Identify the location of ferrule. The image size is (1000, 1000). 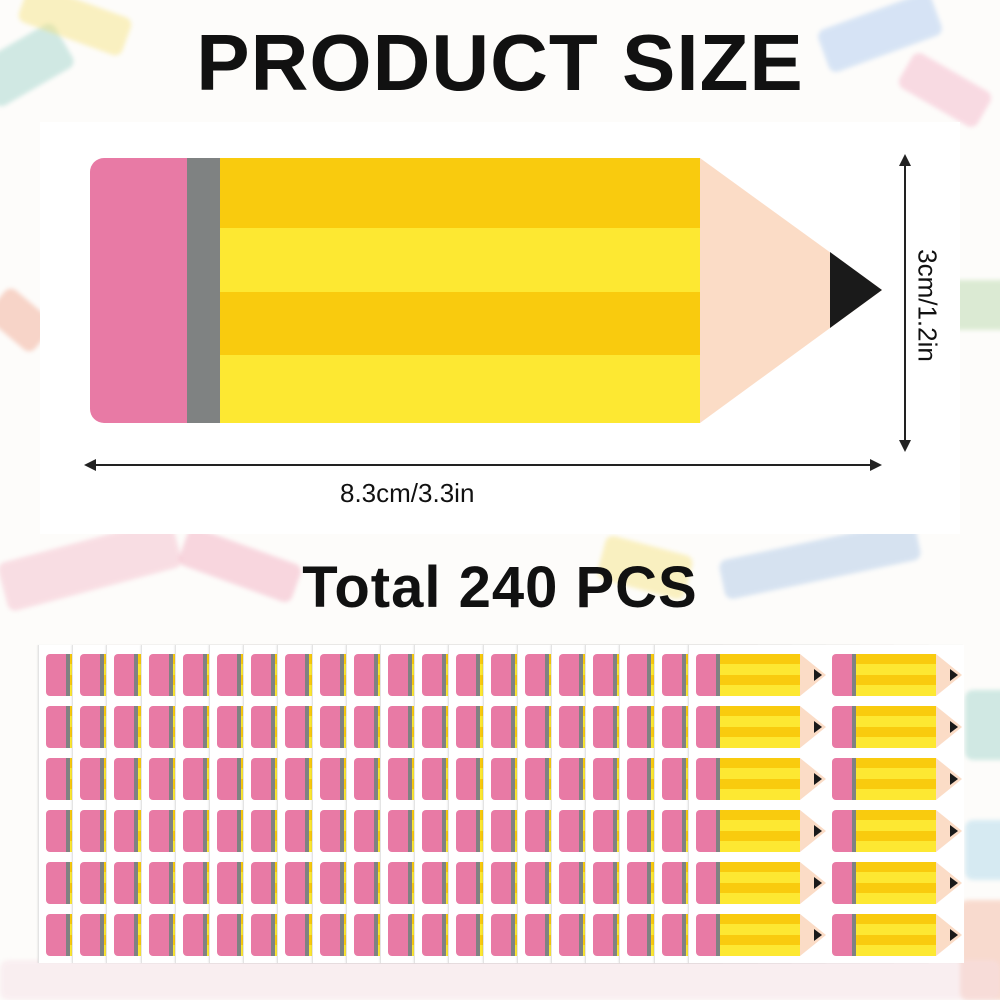
(203, 290).